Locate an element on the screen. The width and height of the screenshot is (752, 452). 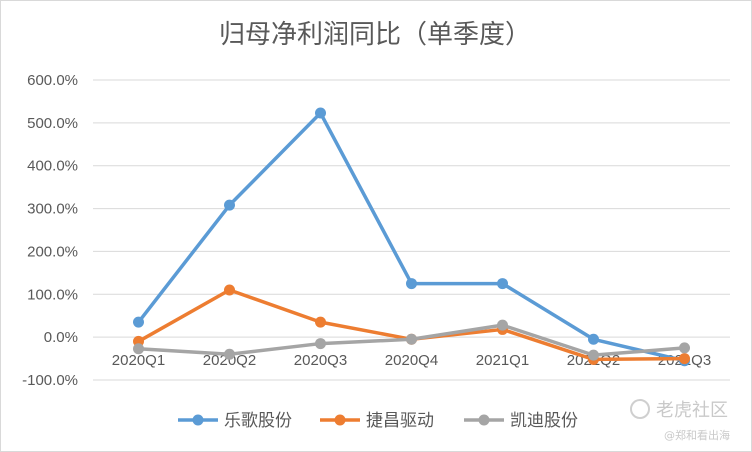
tiger-logo-icon is located at coordinates (640, 409).